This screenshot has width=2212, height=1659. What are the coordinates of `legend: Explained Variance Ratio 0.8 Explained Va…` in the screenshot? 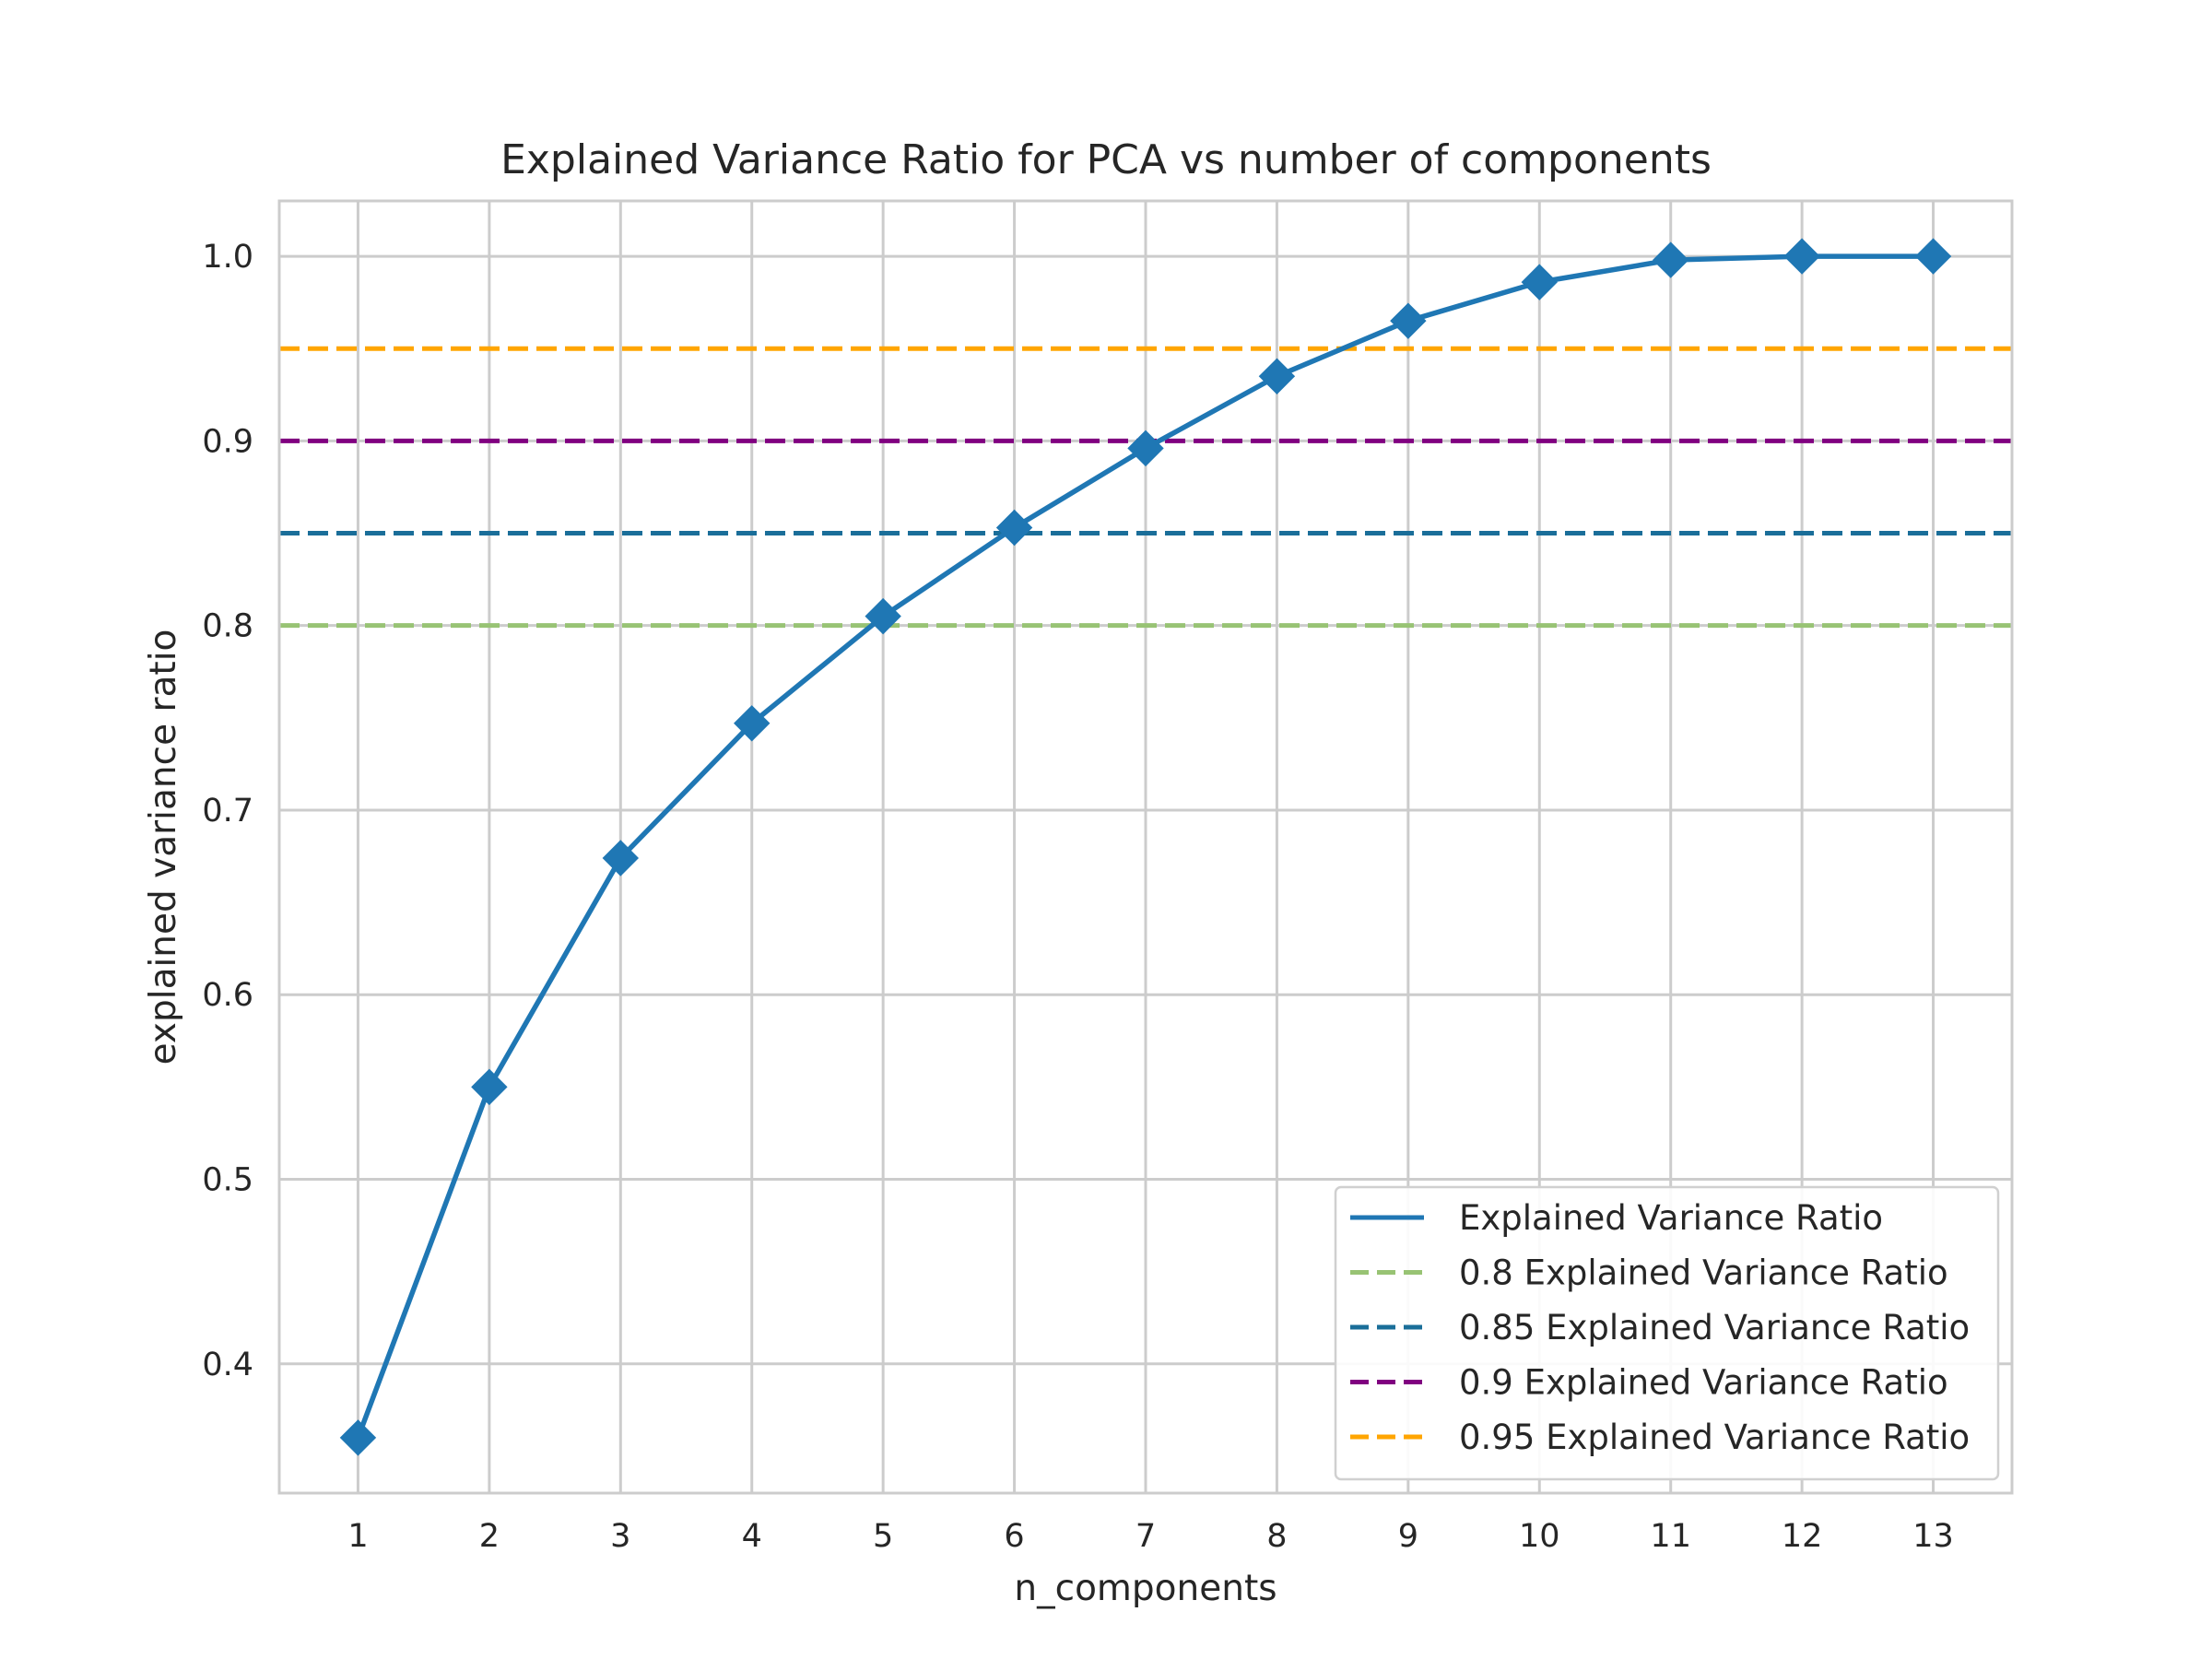 It's located at (1667, 1333).